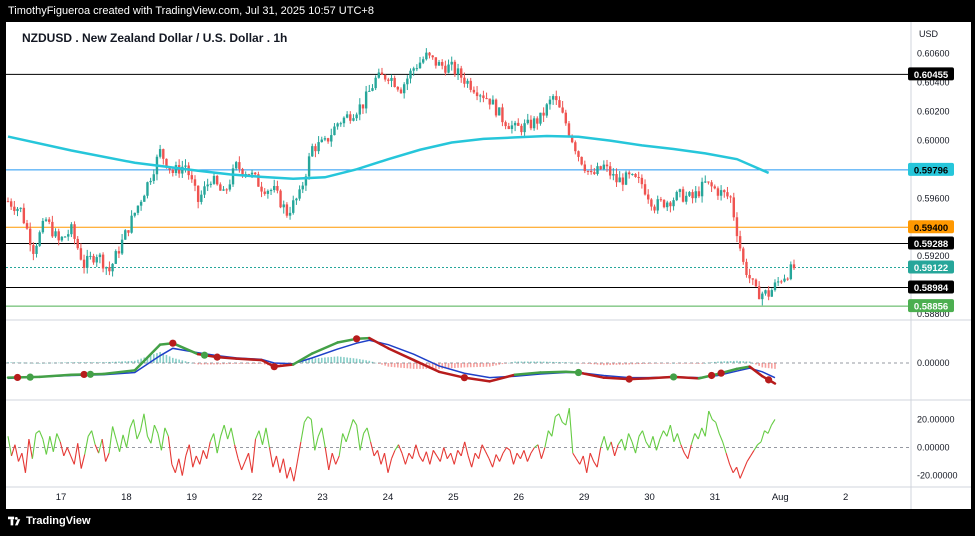 This screenshot has height=536, width=975. I want to click on tradingview-logo: TradingView, so click(49, 521).